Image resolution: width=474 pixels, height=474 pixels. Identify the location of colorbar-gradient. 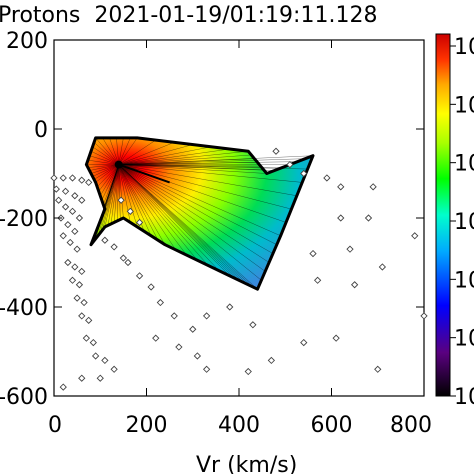
(443, 215).